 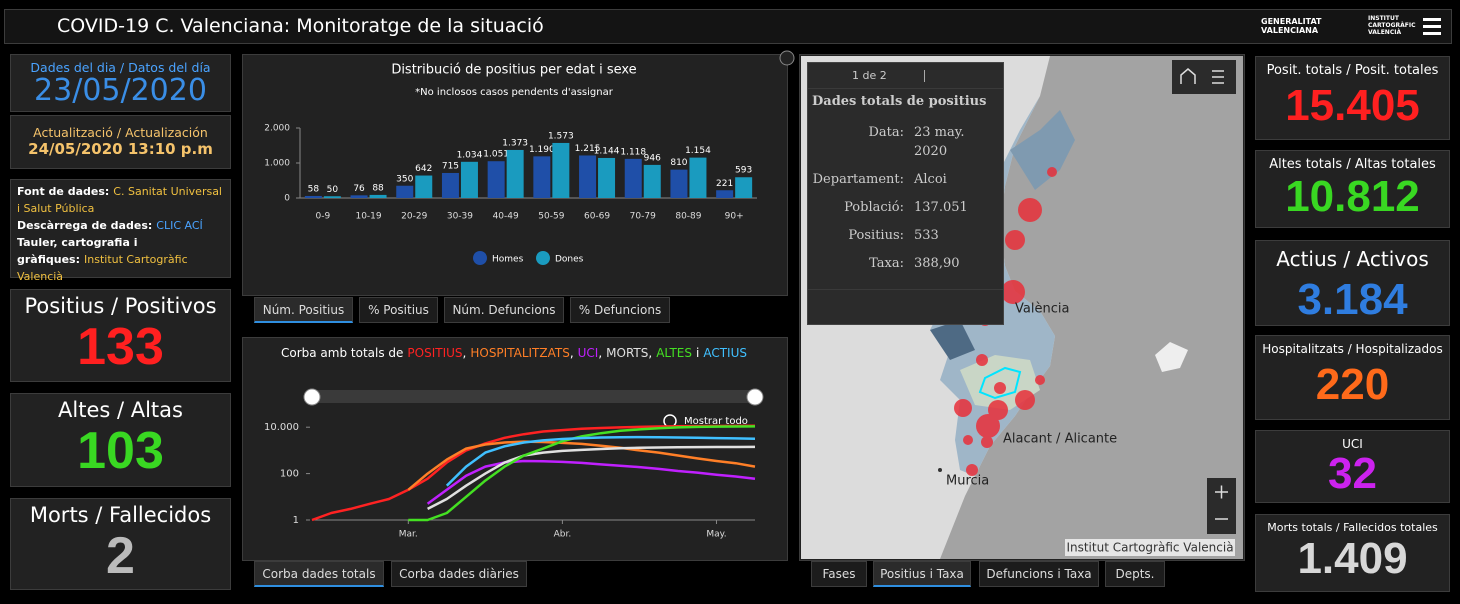 What do you see at coordinates (905, 263) in the screenshot?
I see `popup-row: Taxa: 388,90` at bounding box center [905, 263].